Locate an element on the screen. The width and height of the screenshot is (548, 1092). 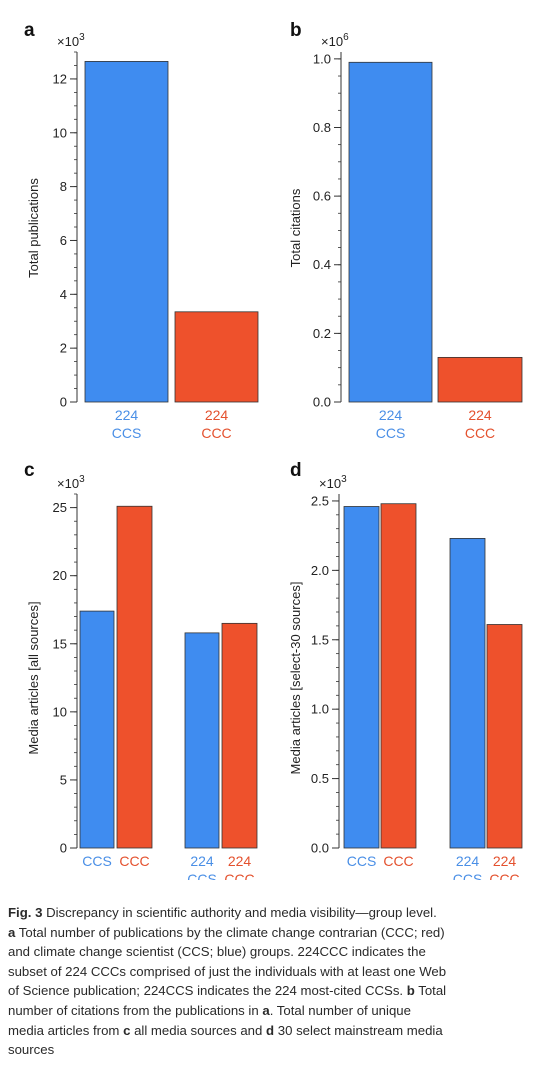
caption-bold-ref: b is located at coordinates (410, 991).